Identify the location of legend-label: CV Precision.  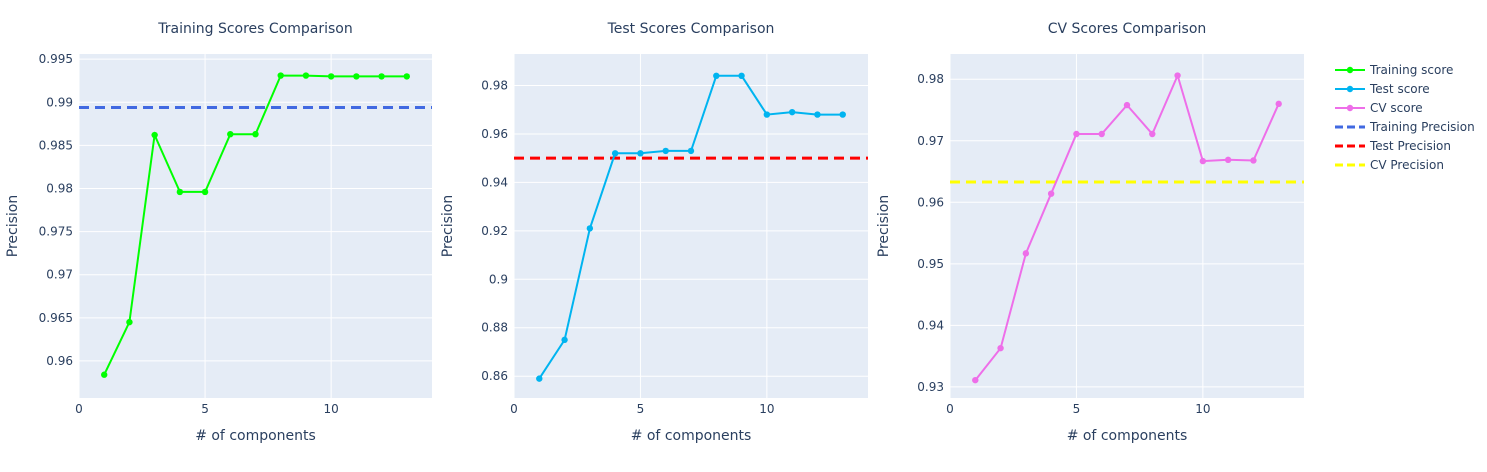
(1407, 165).